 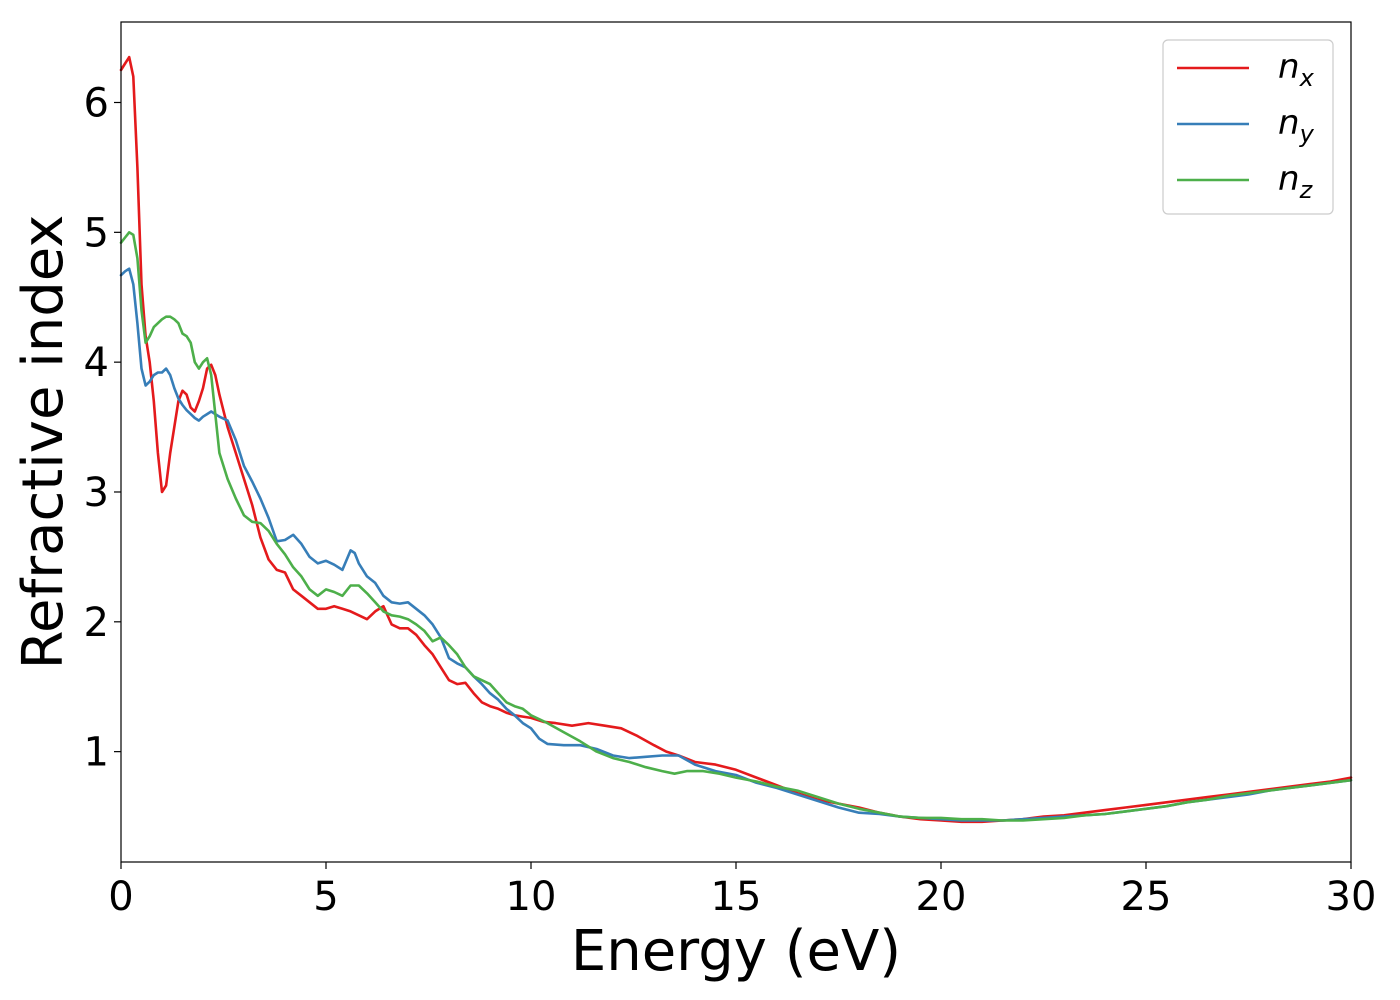 I want to click on y-tick-label: 6, so click(x=96, y=103).